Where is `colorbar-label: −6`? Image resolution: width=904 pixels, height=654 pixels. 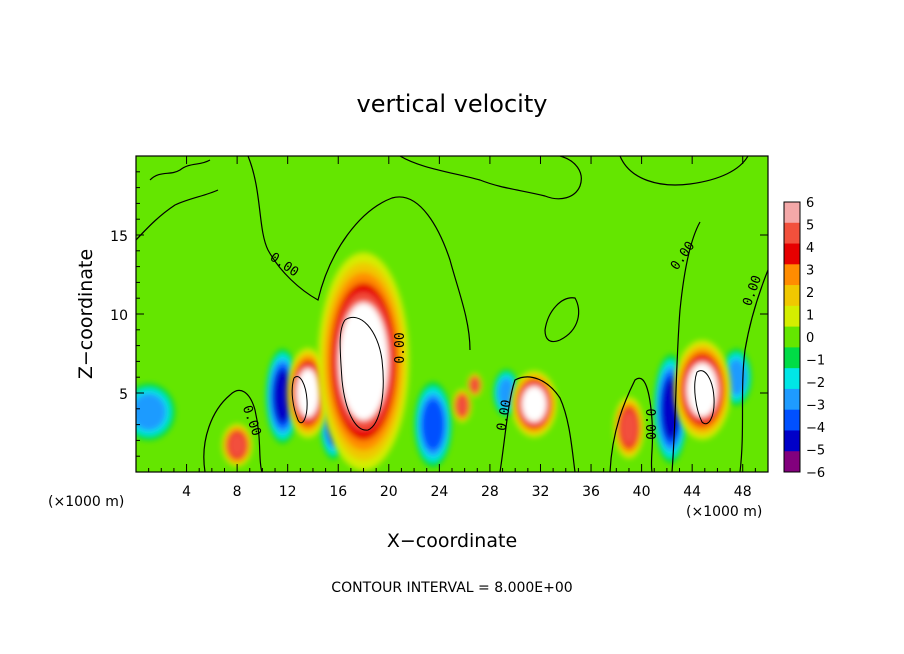
colorbar-label: −6 is located at coordinates (815, 473).